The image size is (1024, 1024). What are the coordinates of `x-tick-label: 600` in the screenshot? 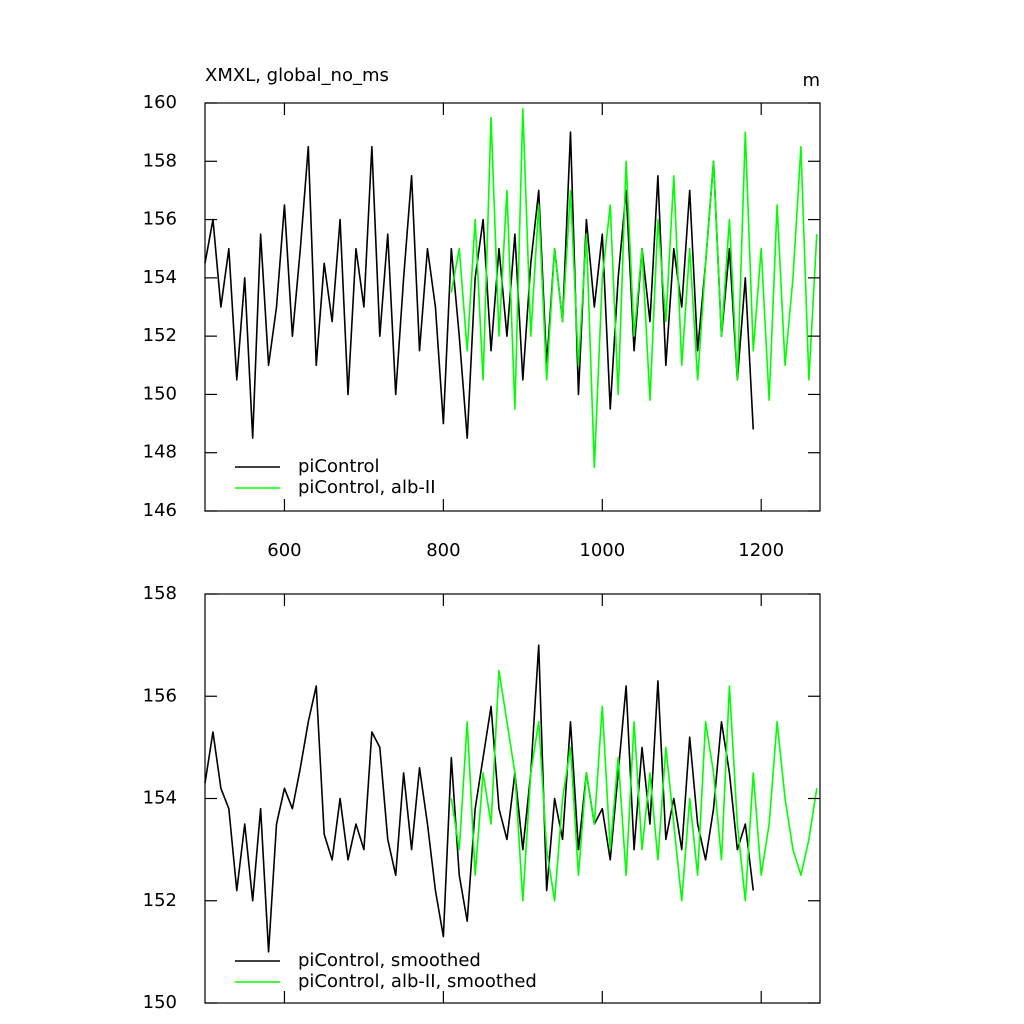 It's located at (284, 550).